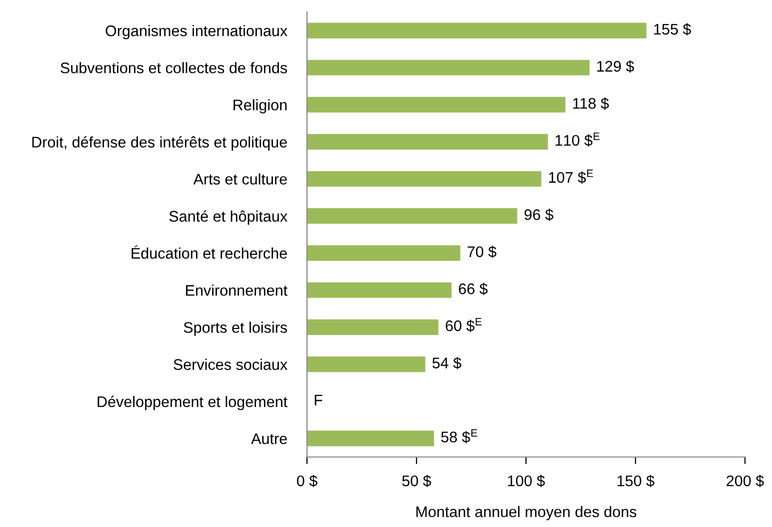 This screenshot has width=772, height=527. What do you see at coordinates (526, 481) in the screenshot?
I see `x-tick-label: 100 $` at bounding box center [526, 481].